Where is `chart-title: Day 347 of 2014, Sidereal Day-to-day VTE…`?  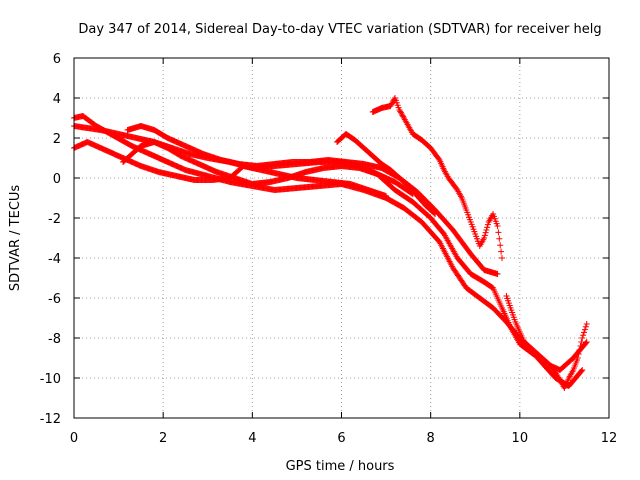
chart-title: Day 347 of 2014, Sidereal Day-to-day VTE… is located at coordinates (339, 29).